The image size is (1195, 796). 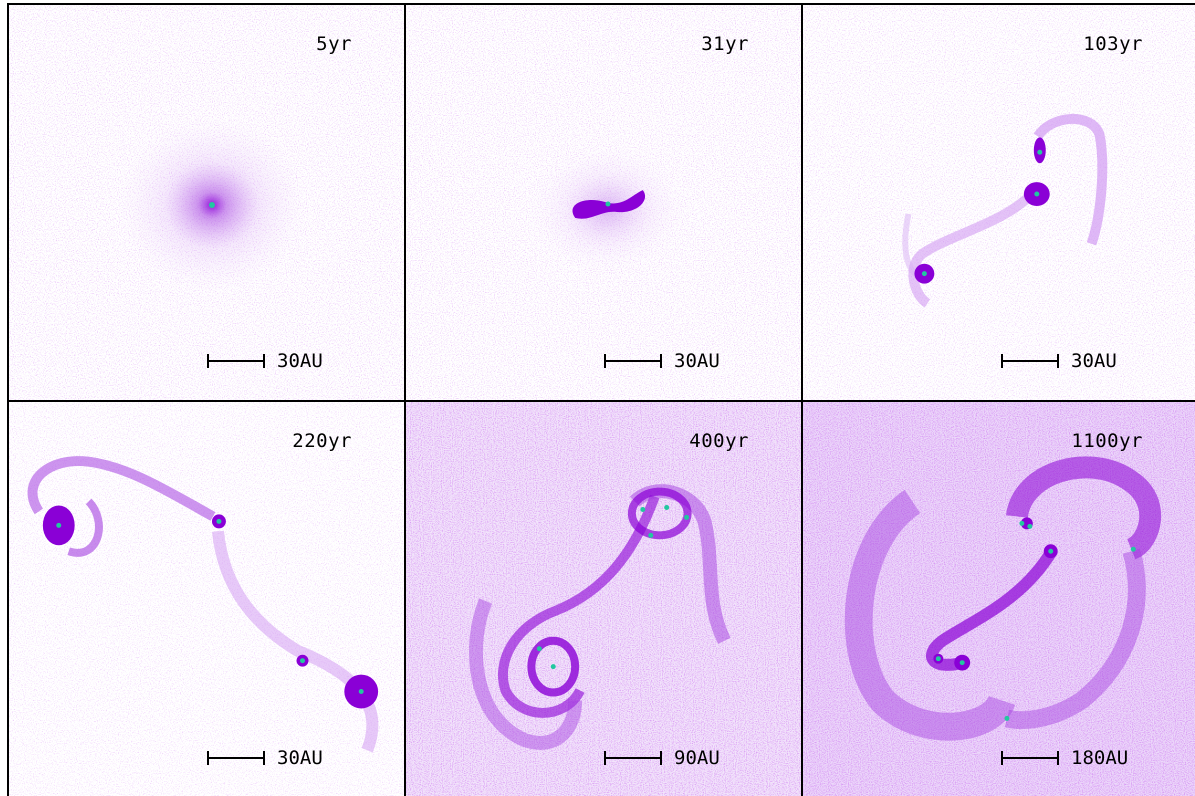 What do you see at coordinates (725, 44) in the screenshot?
I see `time-label: 31yr` at bounding box center [725, 44].